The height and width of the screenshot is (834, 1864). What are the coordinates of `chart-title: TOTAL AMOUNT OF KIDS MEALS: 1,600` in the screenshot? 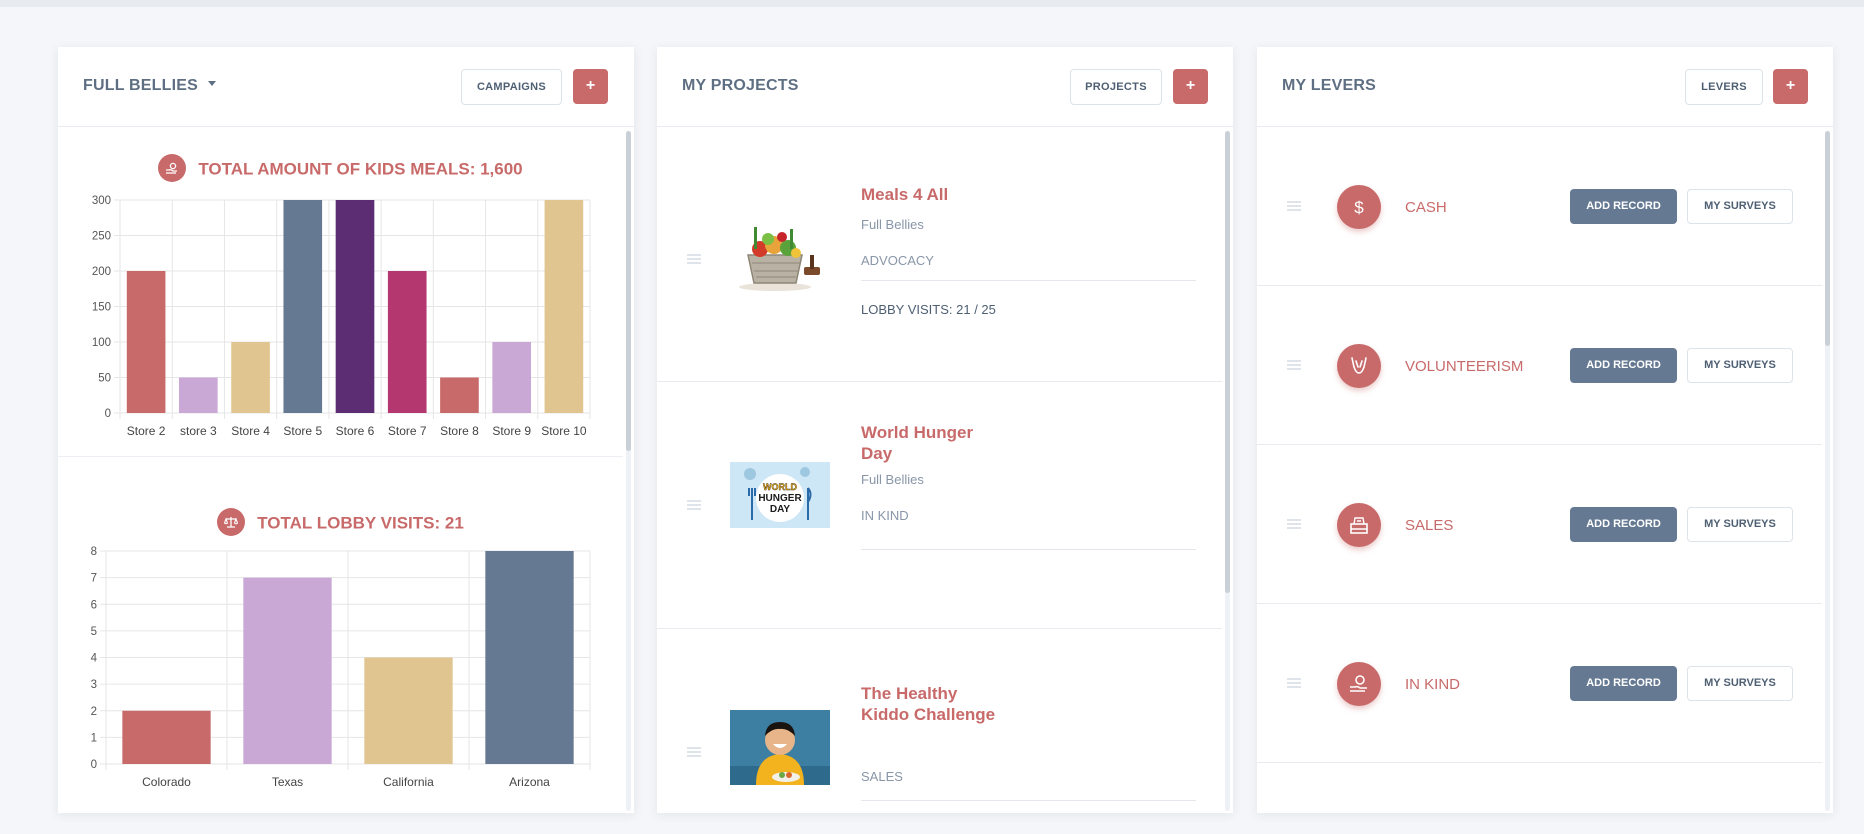 It's located at (340, 169).